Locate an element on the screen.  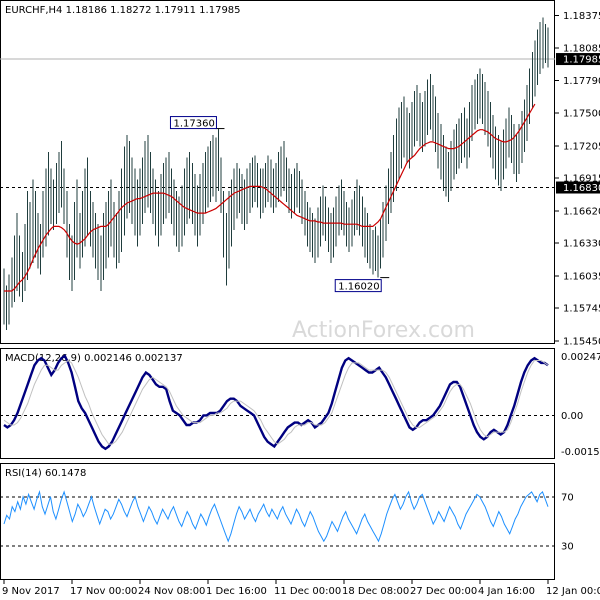
x-tick-label: 18 Dec 08:00 is located at coordinates (375, 591).